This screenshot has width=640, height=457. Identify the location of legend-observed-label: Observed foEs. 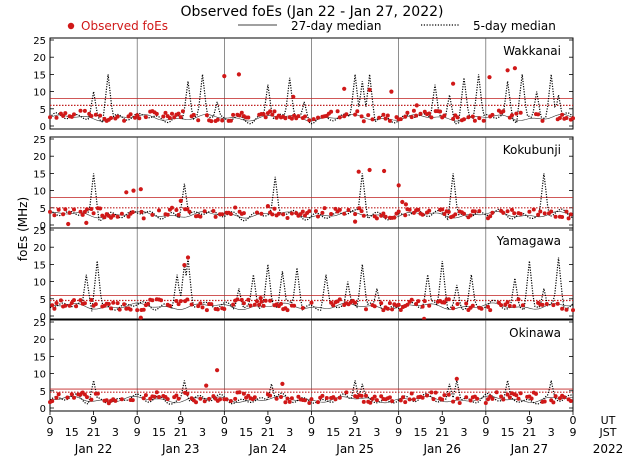
(124, 26).